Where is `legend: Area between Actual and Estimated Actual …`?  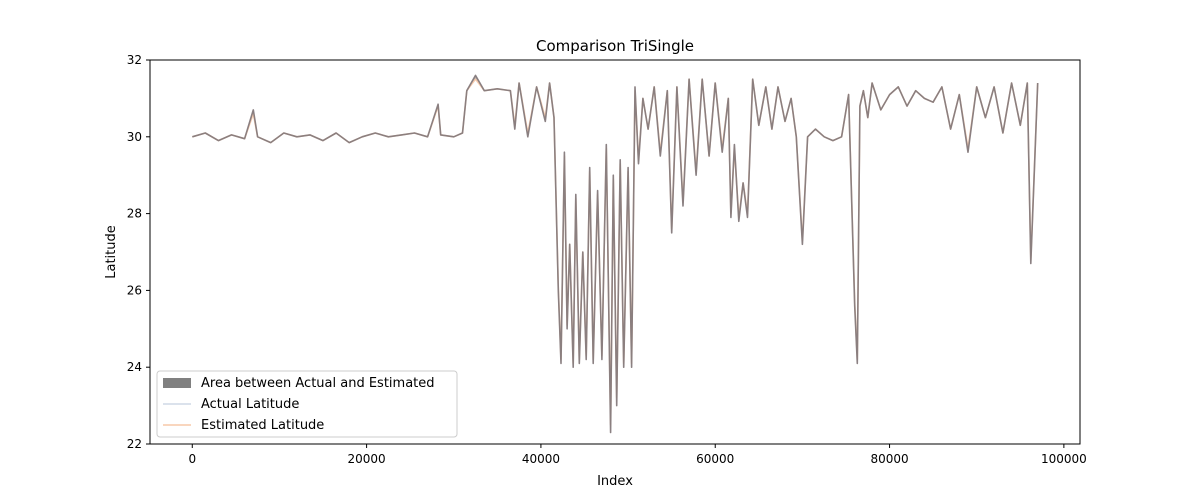
legend: Area between Actual and Estimated Actual … is located at coordinates (307, 404).